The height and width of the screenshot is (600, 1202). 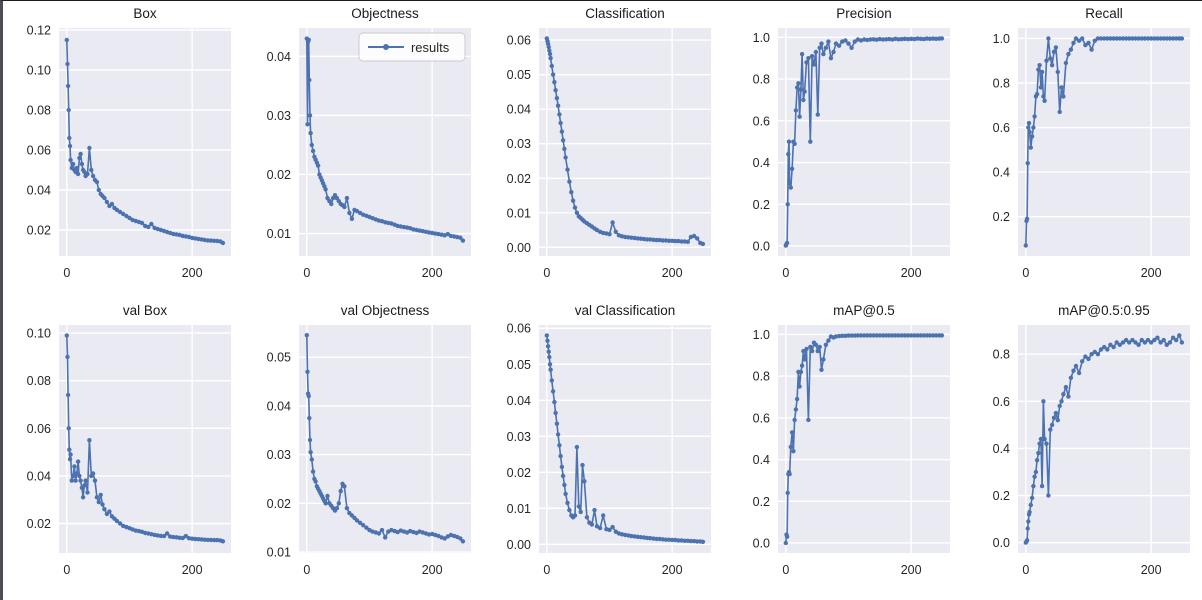 What do you see at coordinates (865, 310) in the screenshot?
I see `chart-title: mAP@0.5` at bounding box center [865, 310].